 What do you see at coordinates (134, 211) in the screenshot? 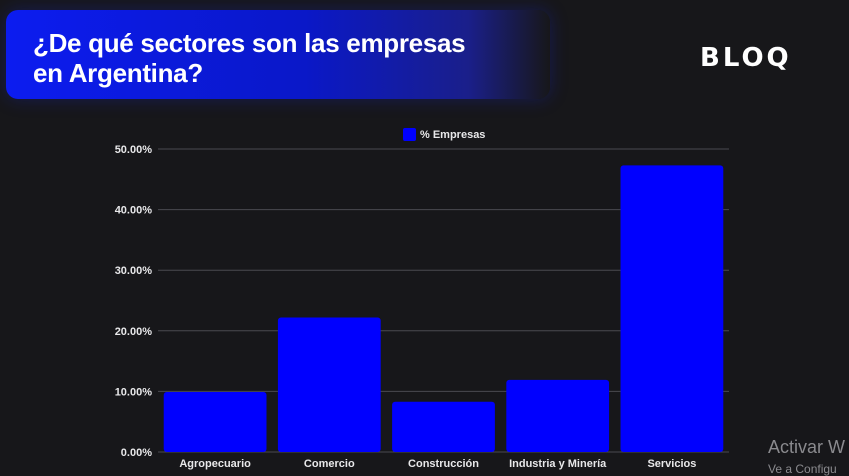
I see `y-tick-label: 40.00%` at bounding box center [134, 211].